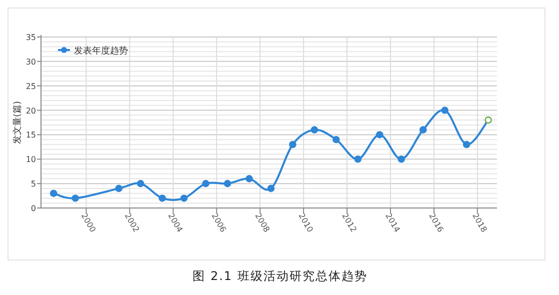 The width and height of the screenshot is (559, 295). I want to click on y-tick-label: 5, so click(33, 184).